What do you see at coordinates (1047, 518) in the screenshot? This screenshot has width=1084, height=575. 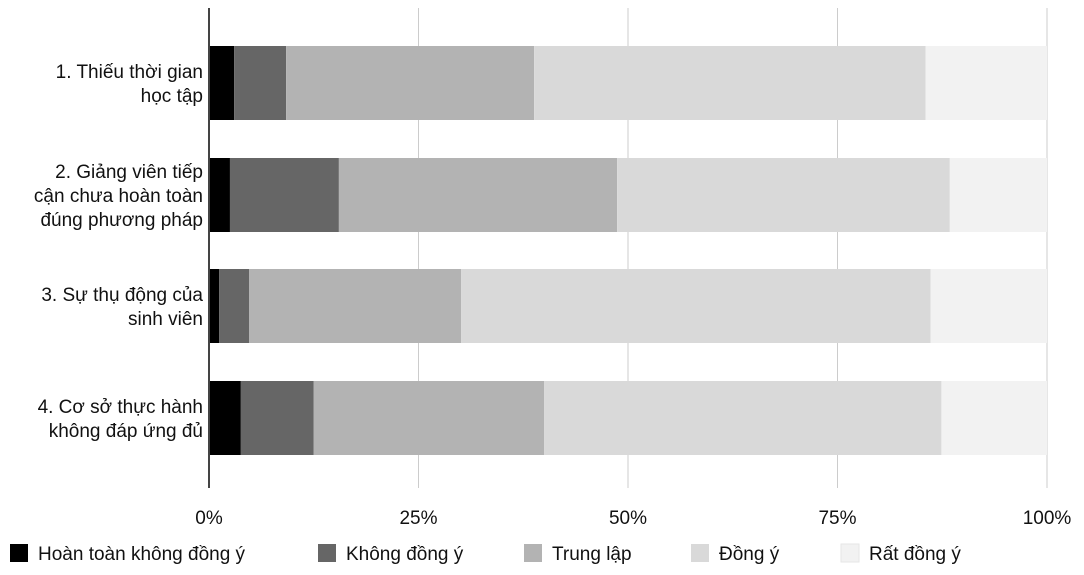 I see `x-tick-label: 100%` at bounding box center [1047, 518].